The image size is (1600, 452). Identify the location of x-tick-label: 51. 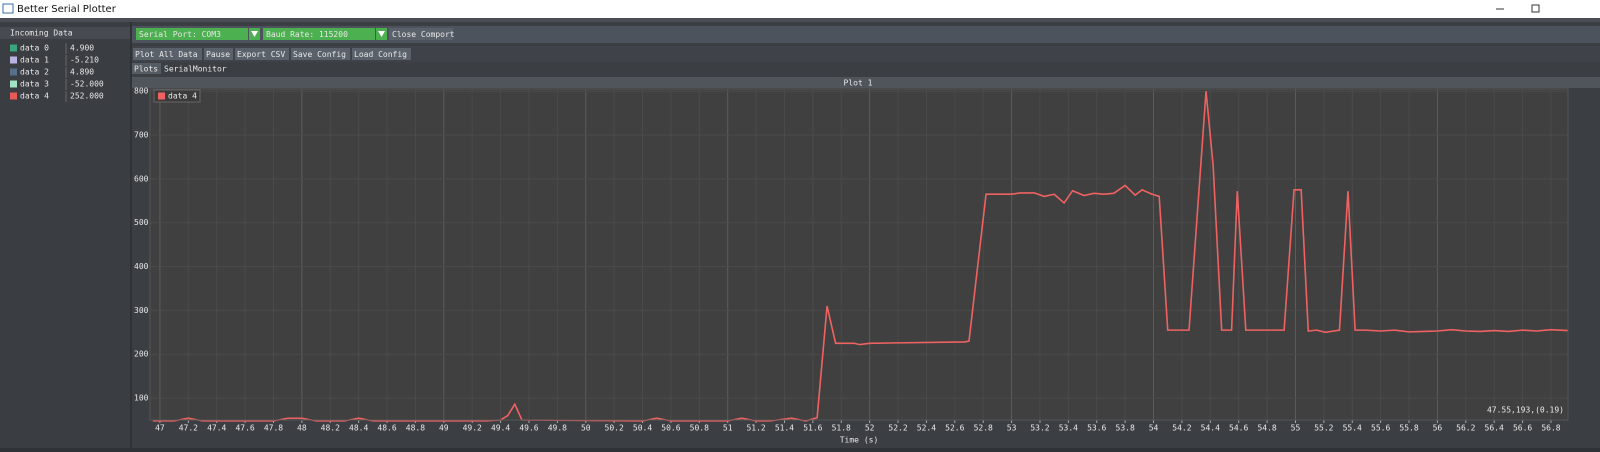
(728, 428).